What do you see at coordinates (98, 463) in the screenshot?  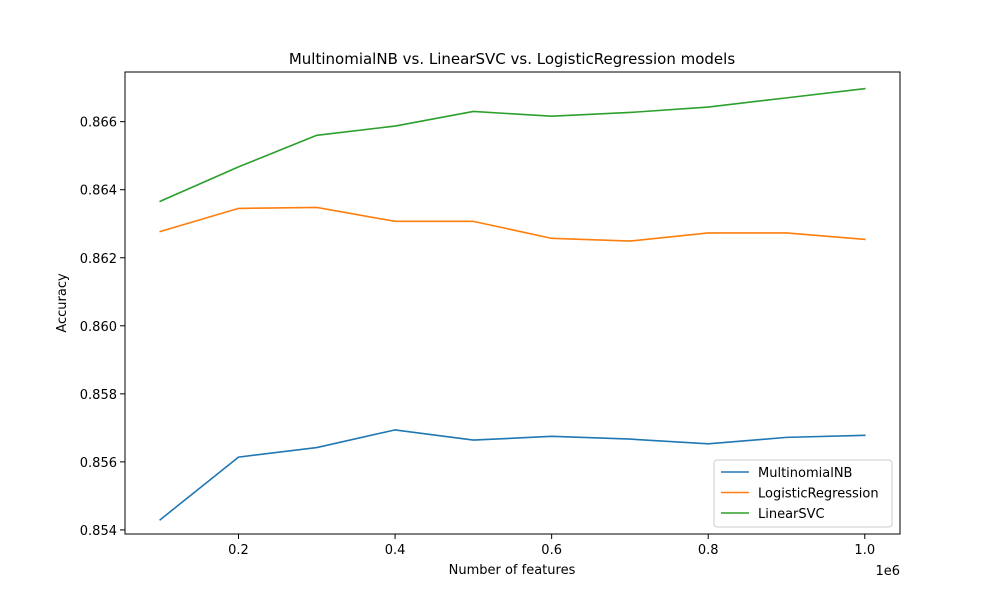 I see `y-tick-label: 0.856` at bounding box center [98, 463].